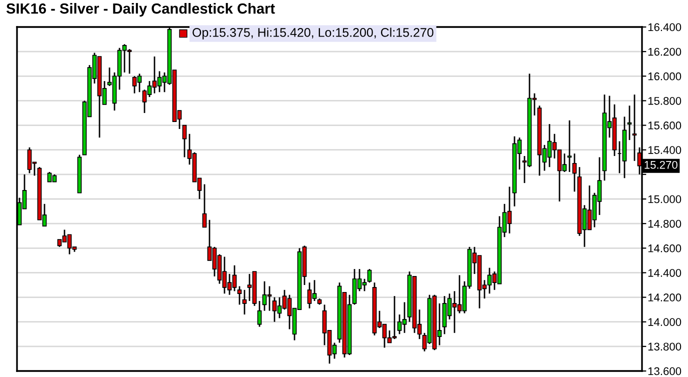 This screenshot has width=688, height=377. What do you see at coordinates (665, 346) in the screenshot?
I see `y-tick-label: 13.800` at bounding box center [665, 346].